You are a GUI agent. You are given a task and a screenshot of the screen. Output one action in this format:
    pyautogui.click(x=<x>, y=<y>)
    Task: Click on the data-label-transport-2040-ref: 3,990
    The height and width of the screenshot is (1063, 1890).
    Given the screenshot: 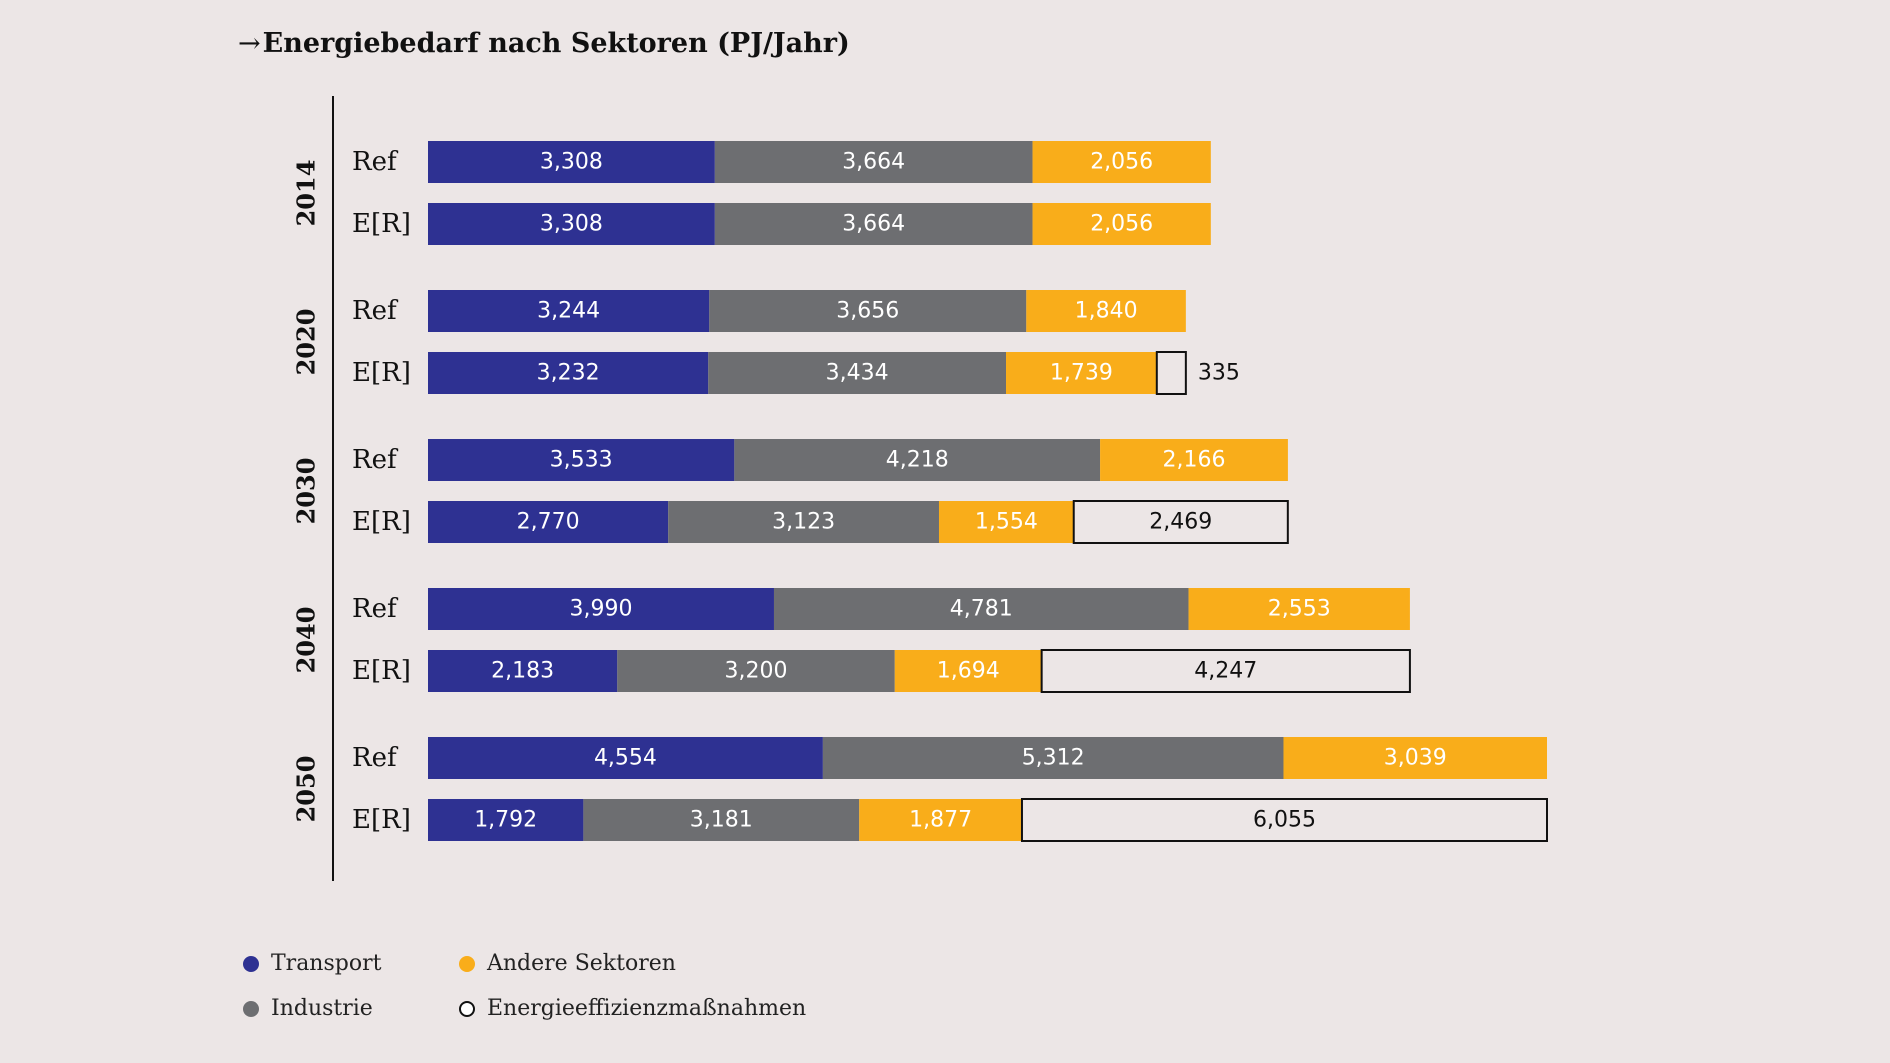 What is the action you would take?
    pyautogui.click(x=600, y=609)
    